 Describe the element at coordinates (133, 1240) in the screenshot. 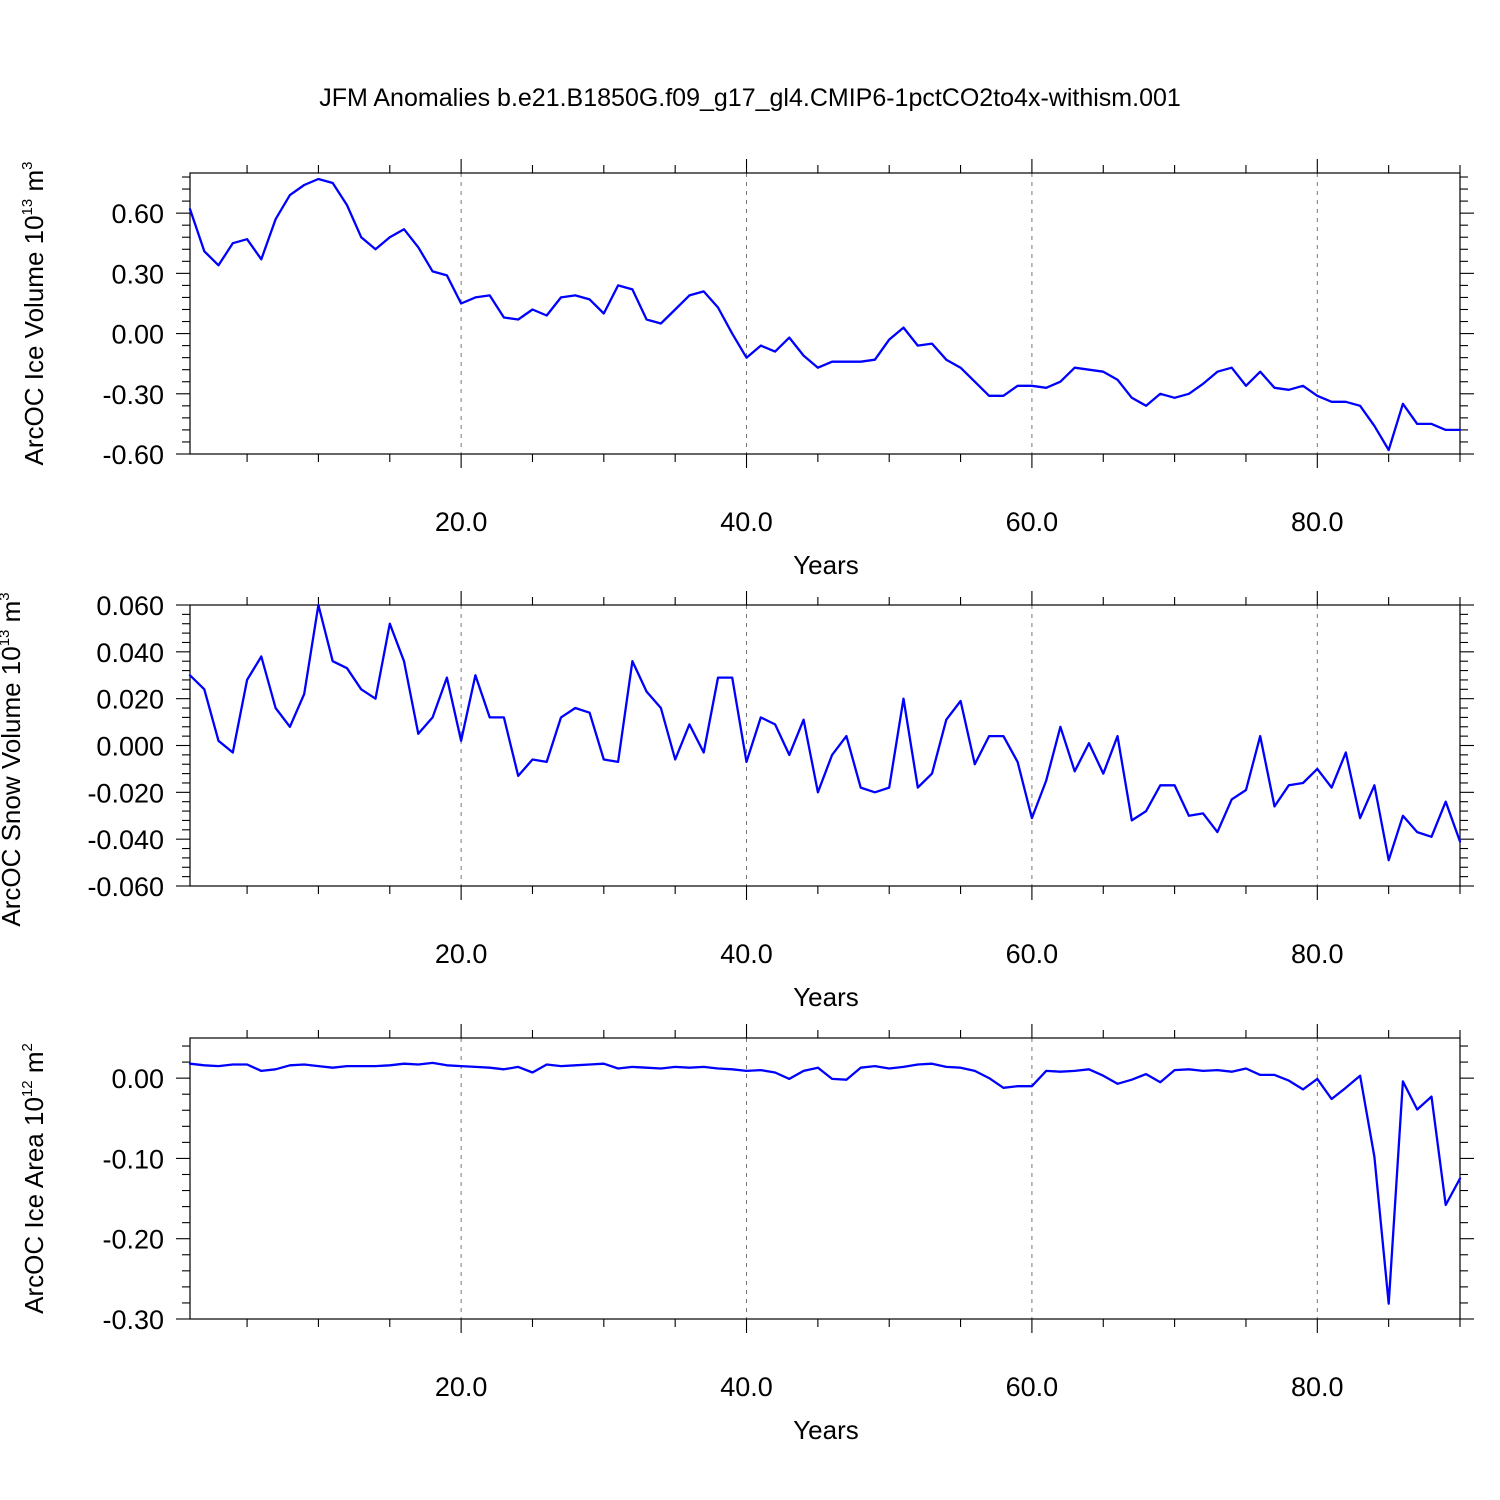

I see `y-tick-label: -0.20` at that location.